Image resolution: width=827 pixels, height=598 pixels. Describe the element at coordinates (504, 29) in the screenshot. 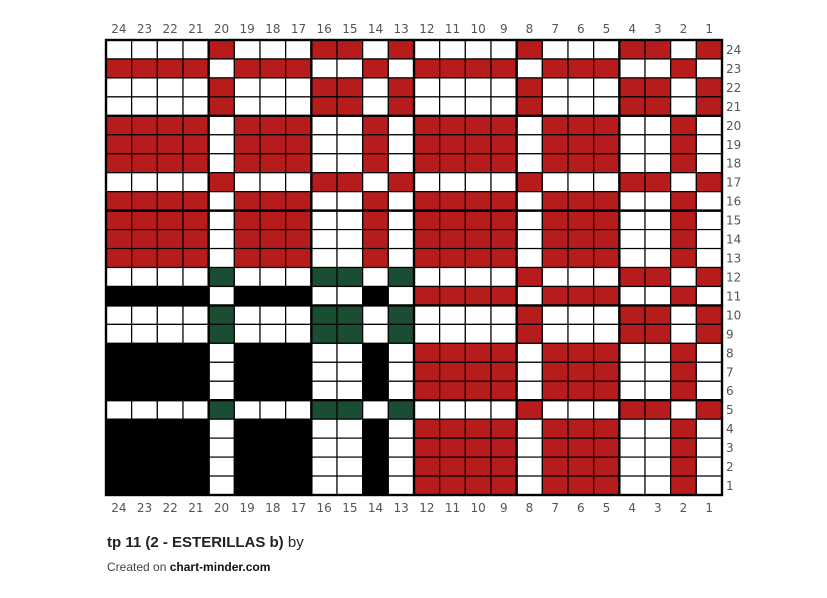

I see `column-label-top: 9` at that location.